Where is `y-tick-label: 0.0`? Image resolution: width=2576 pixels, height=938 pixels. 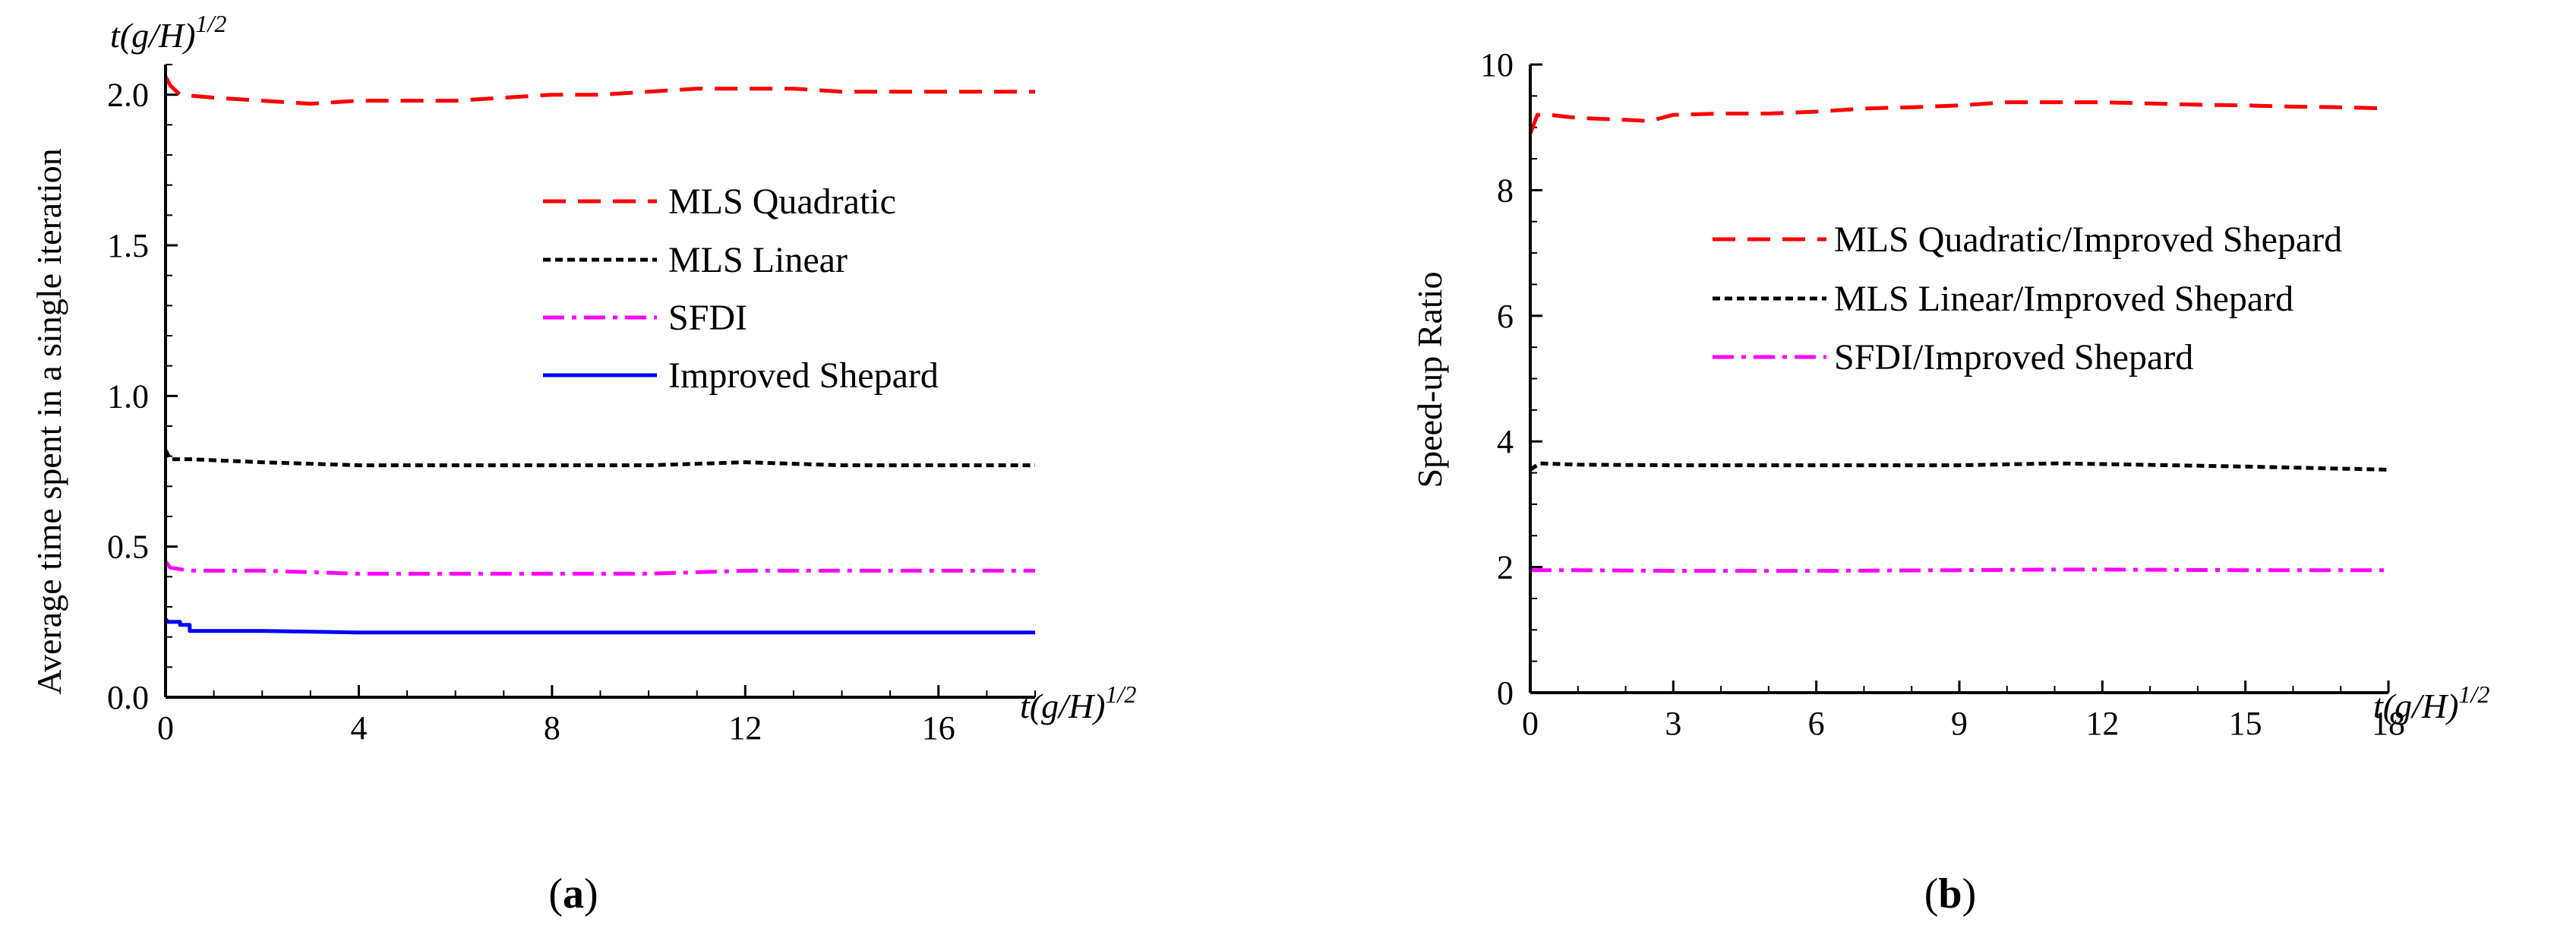
y-tick-label: 0.0 is located at coordinates (128, 697).